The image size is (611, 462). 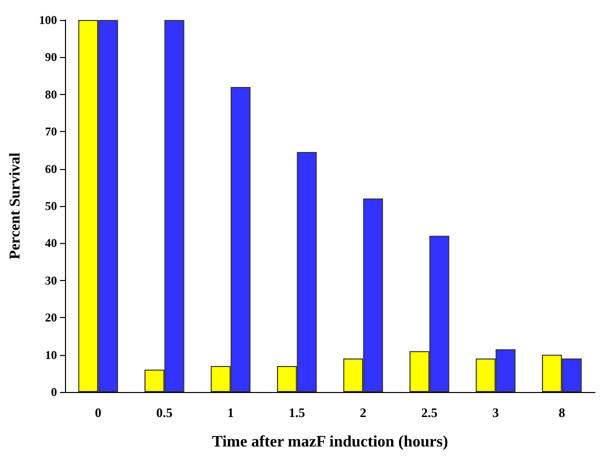 I want to click on x-tick-label: 1.5, so click(x=297, y=412).